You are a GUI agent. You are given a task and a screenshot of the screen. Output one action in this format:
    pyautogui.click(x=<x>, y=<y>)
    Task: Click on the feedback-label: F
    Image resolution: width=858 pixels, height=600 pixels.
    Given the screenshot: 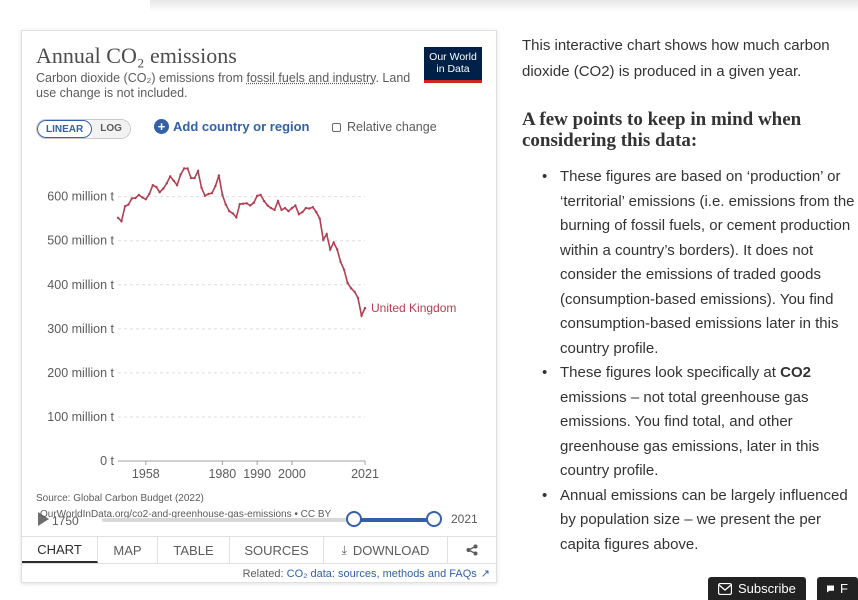 What is the action you would take?
    pyautogui.click(x=844, y=588)
    